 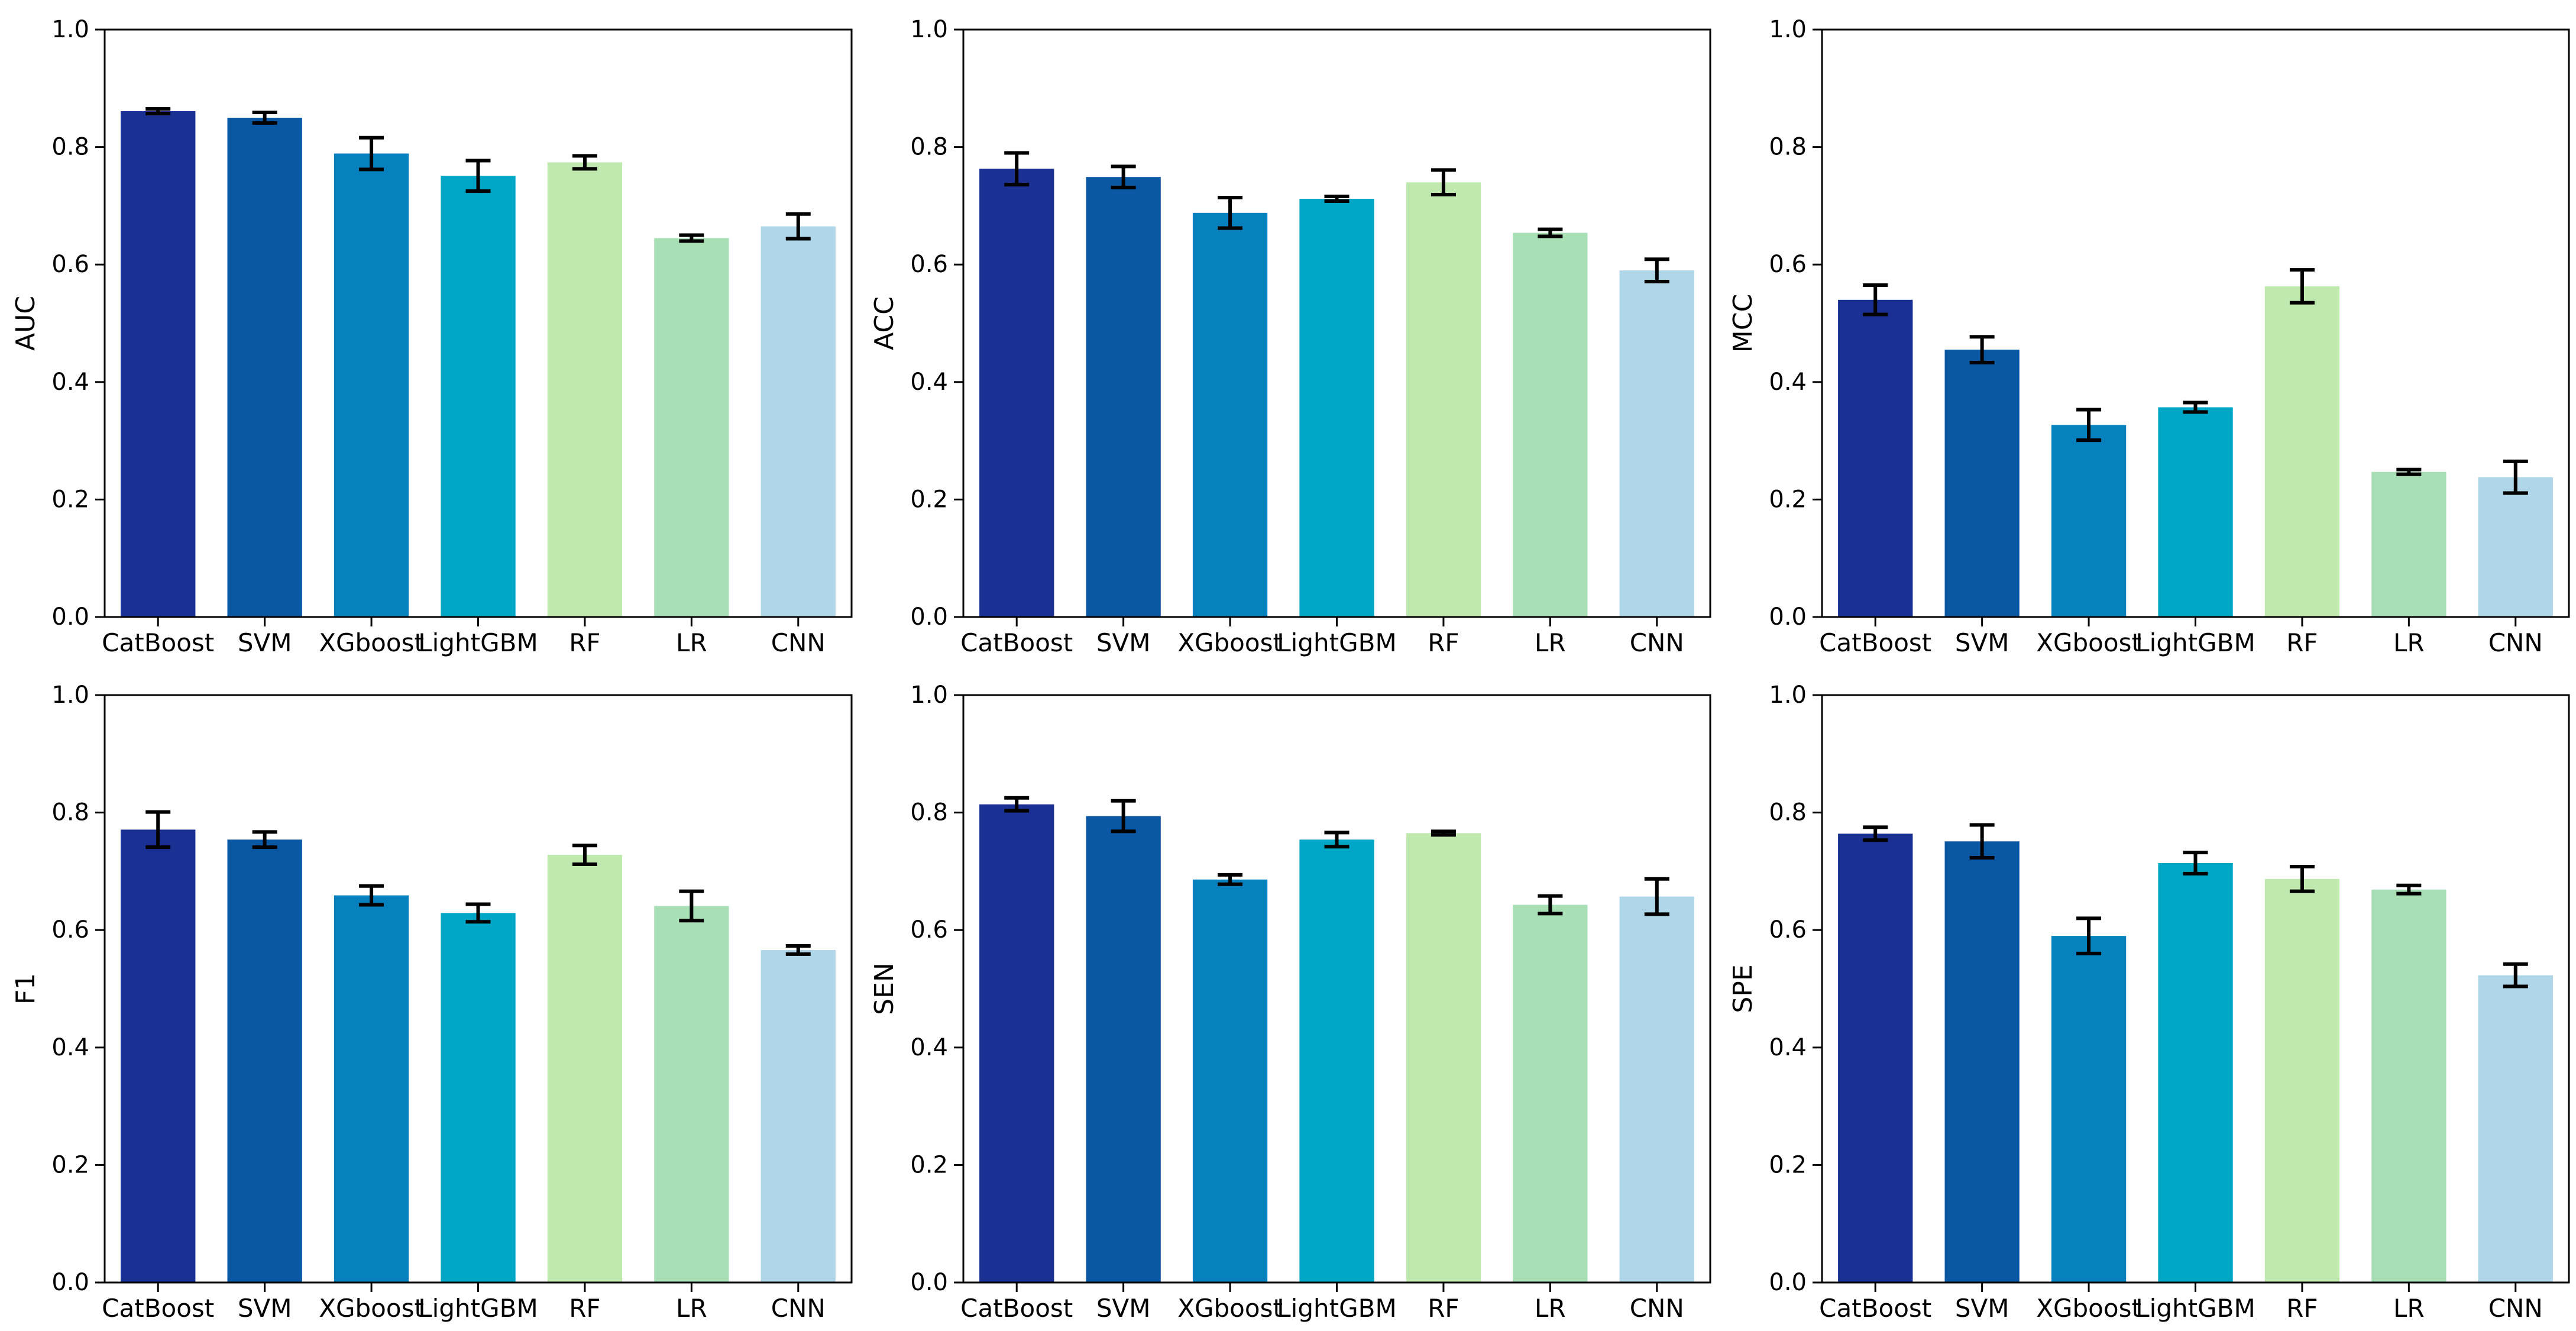 What do you see at coordinates (1876, 299) in the screenshot?
I see `errorbar-mcc-catboost` at bounding box center [1876, 299].